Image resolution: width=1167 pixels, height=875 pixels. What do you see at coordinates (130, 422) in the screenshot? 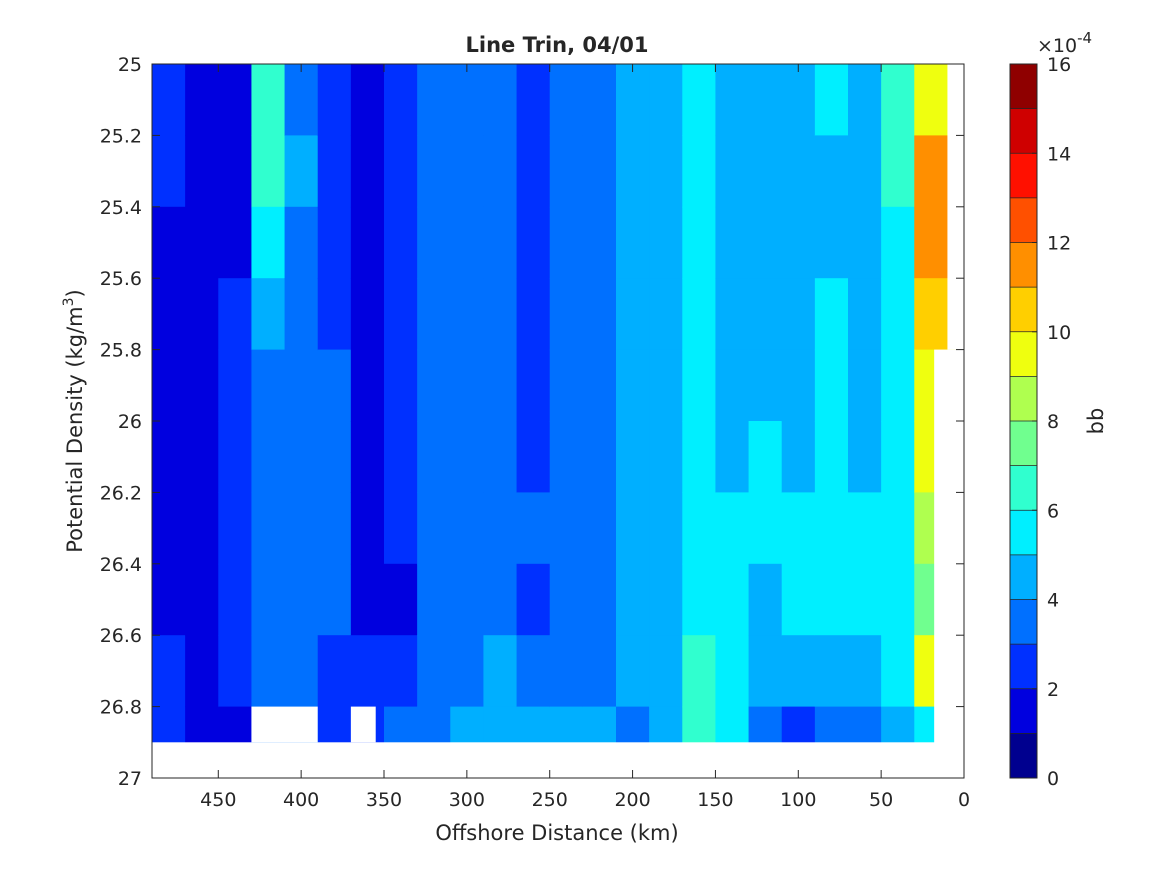
I see `y-tick-label: 26` at bounding box center [130, 422].